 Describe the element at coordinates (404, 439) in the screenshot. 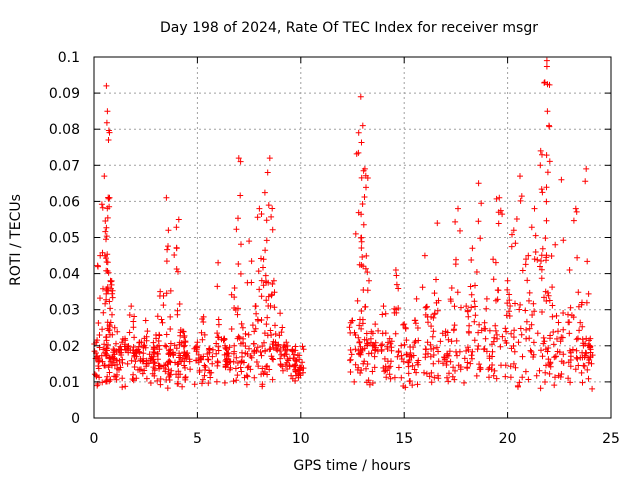

I see `x-tick-label: 15` at that location.